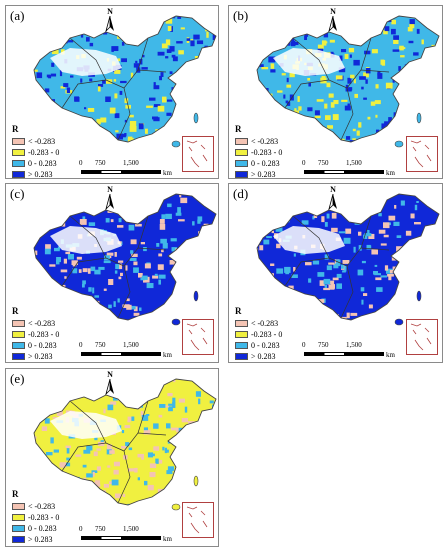  Describe the element at coordinates (17, 378) in the screenshot. I see `panel-label: (e)` at that location.